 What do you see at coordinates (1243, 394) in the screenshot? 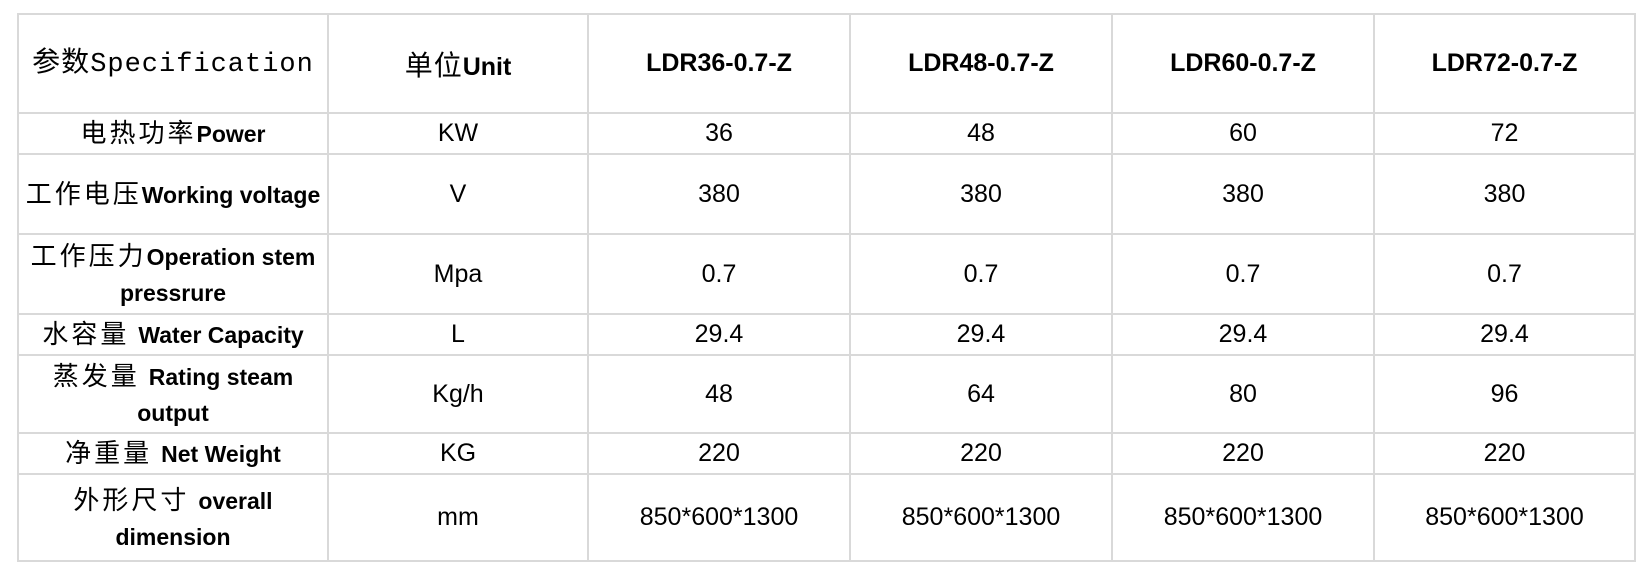
I see `value-cell: 80` at bounding box center [1243, 394].